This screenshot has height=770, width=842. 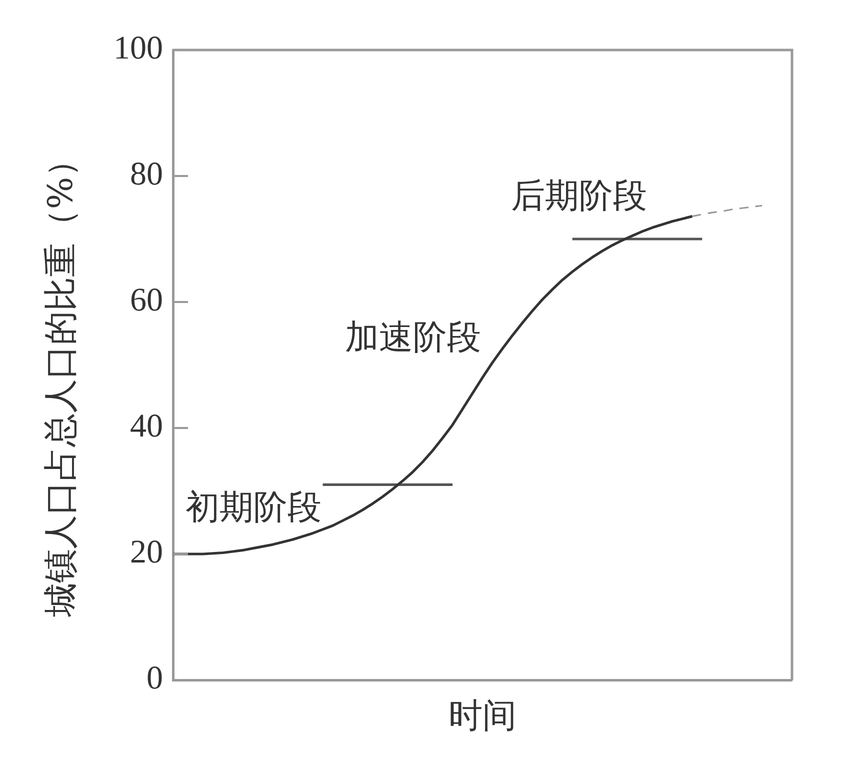 I want to click on x-axis-title: 时间, so click(x=482, y=716).